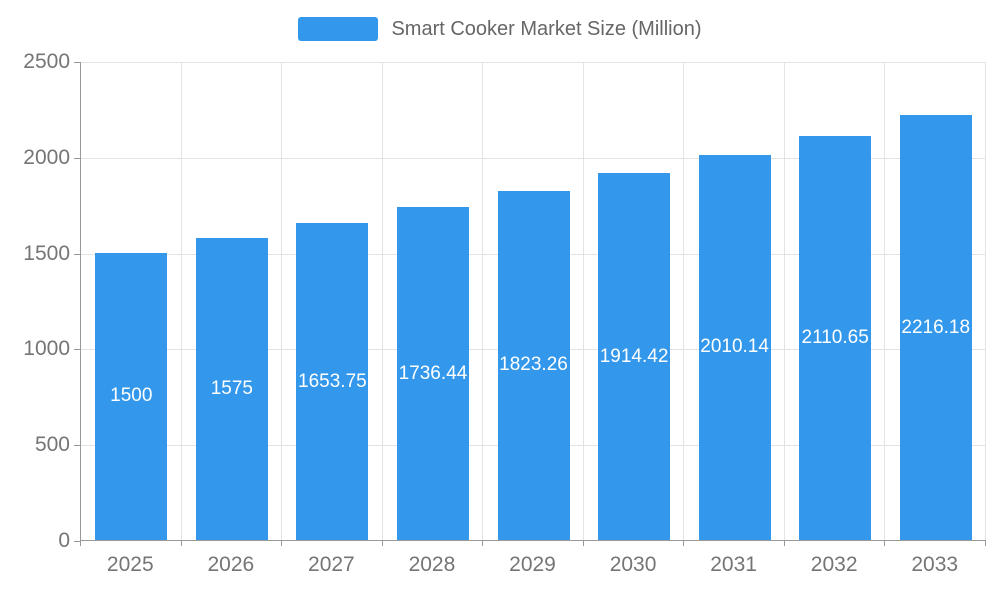 The width and height of the screenshot is (1000, 600). I want to click on y-axis: 0 500 1000 1500 2000 2500, so click(35, 301).